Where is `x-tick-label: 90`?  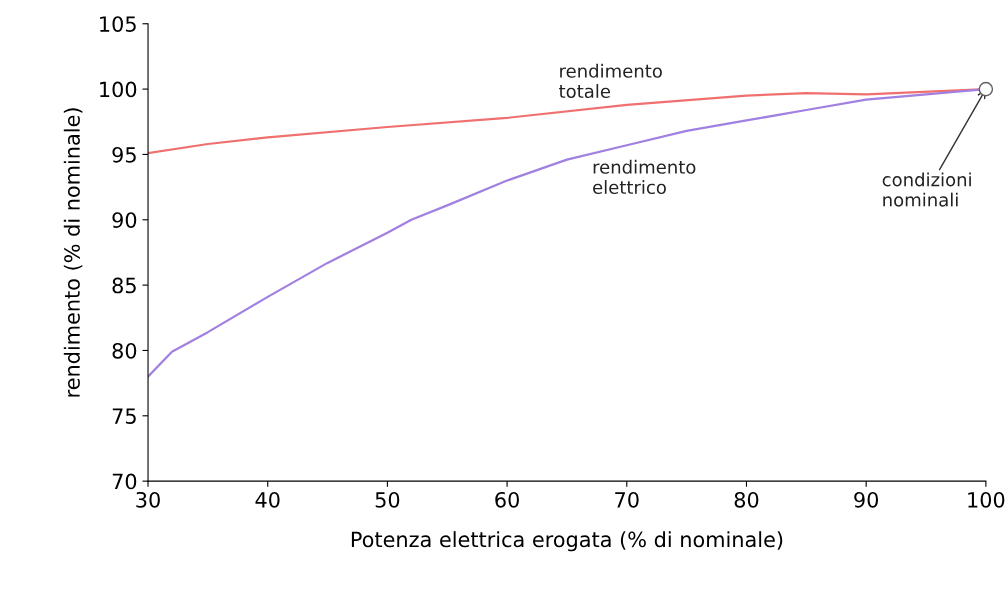
x-tick-label: 90 is located at coordinates (866, 499).